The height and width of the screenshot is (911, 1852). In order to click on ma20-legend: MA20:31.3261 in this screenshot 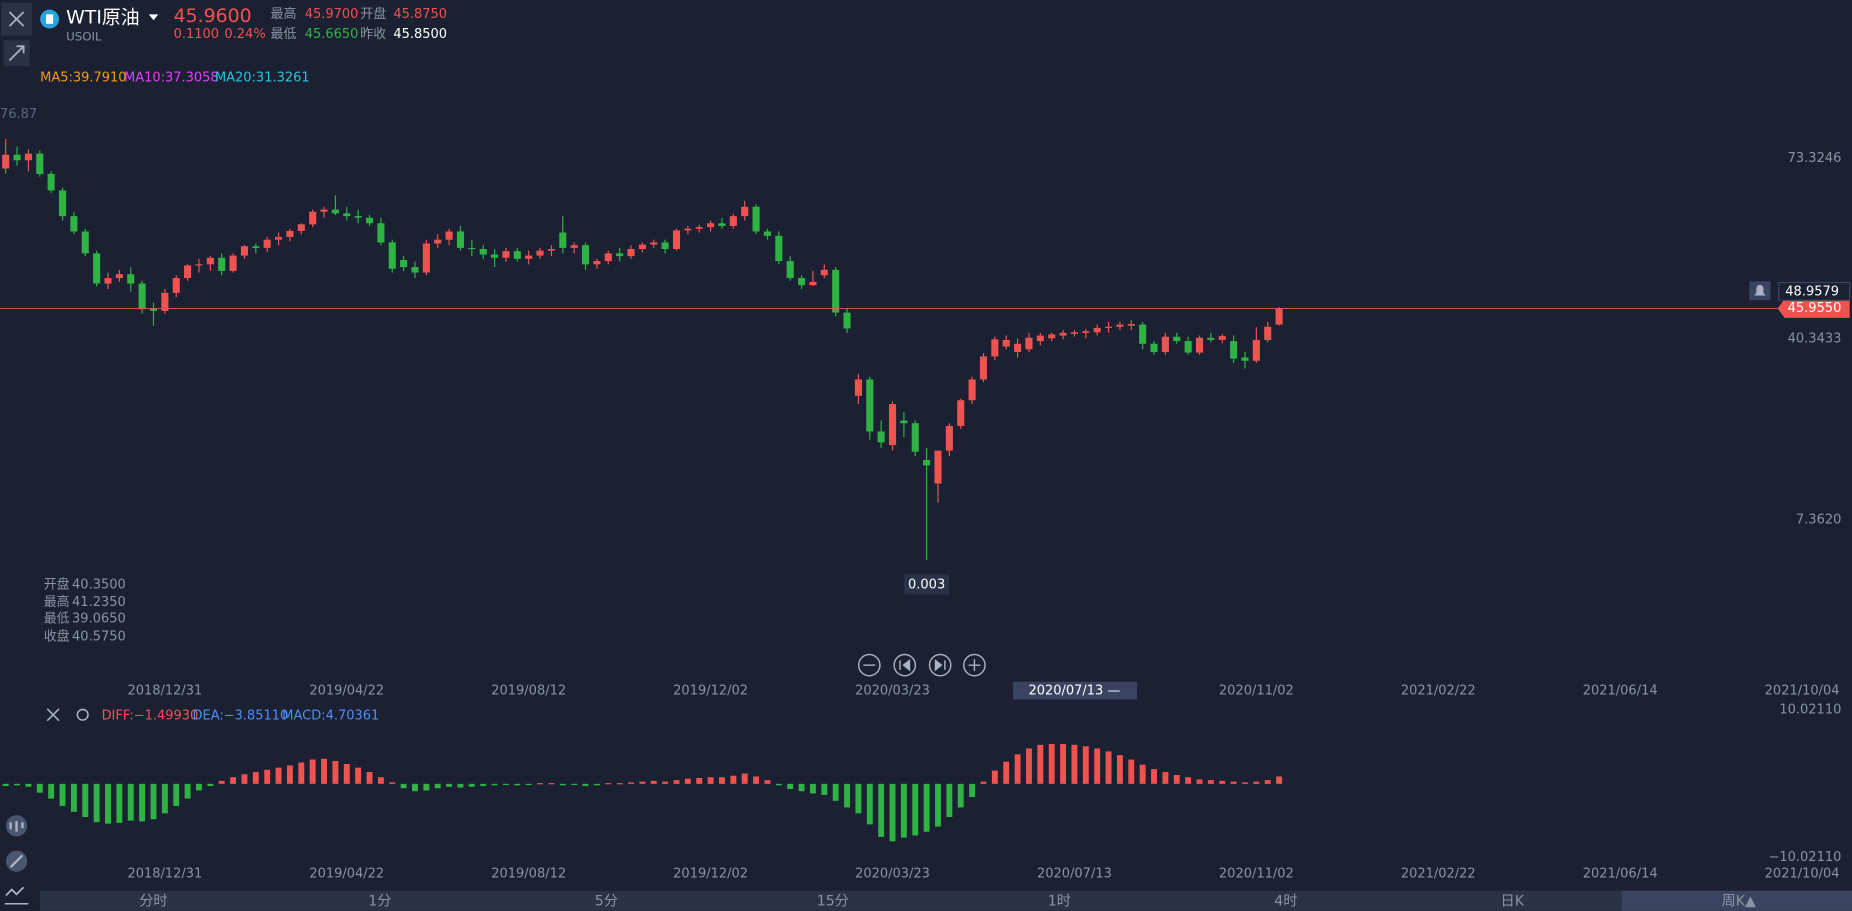, I will do `click(262, 78)`.